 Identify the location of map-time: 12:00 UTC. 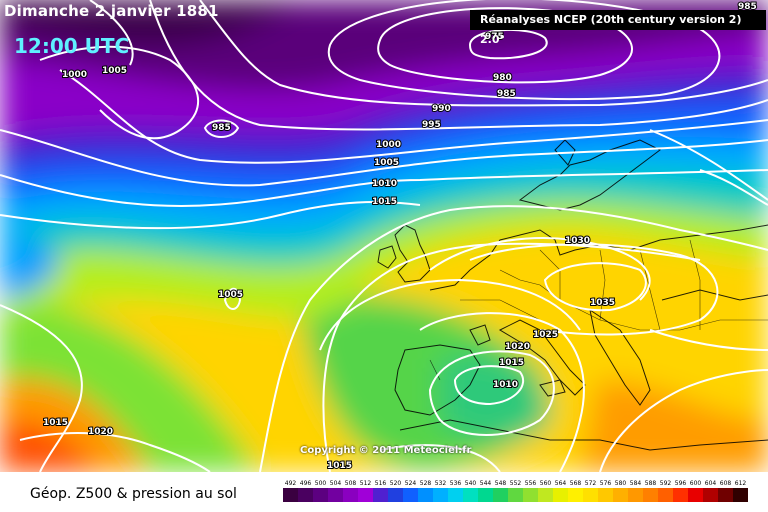
(72, 46).